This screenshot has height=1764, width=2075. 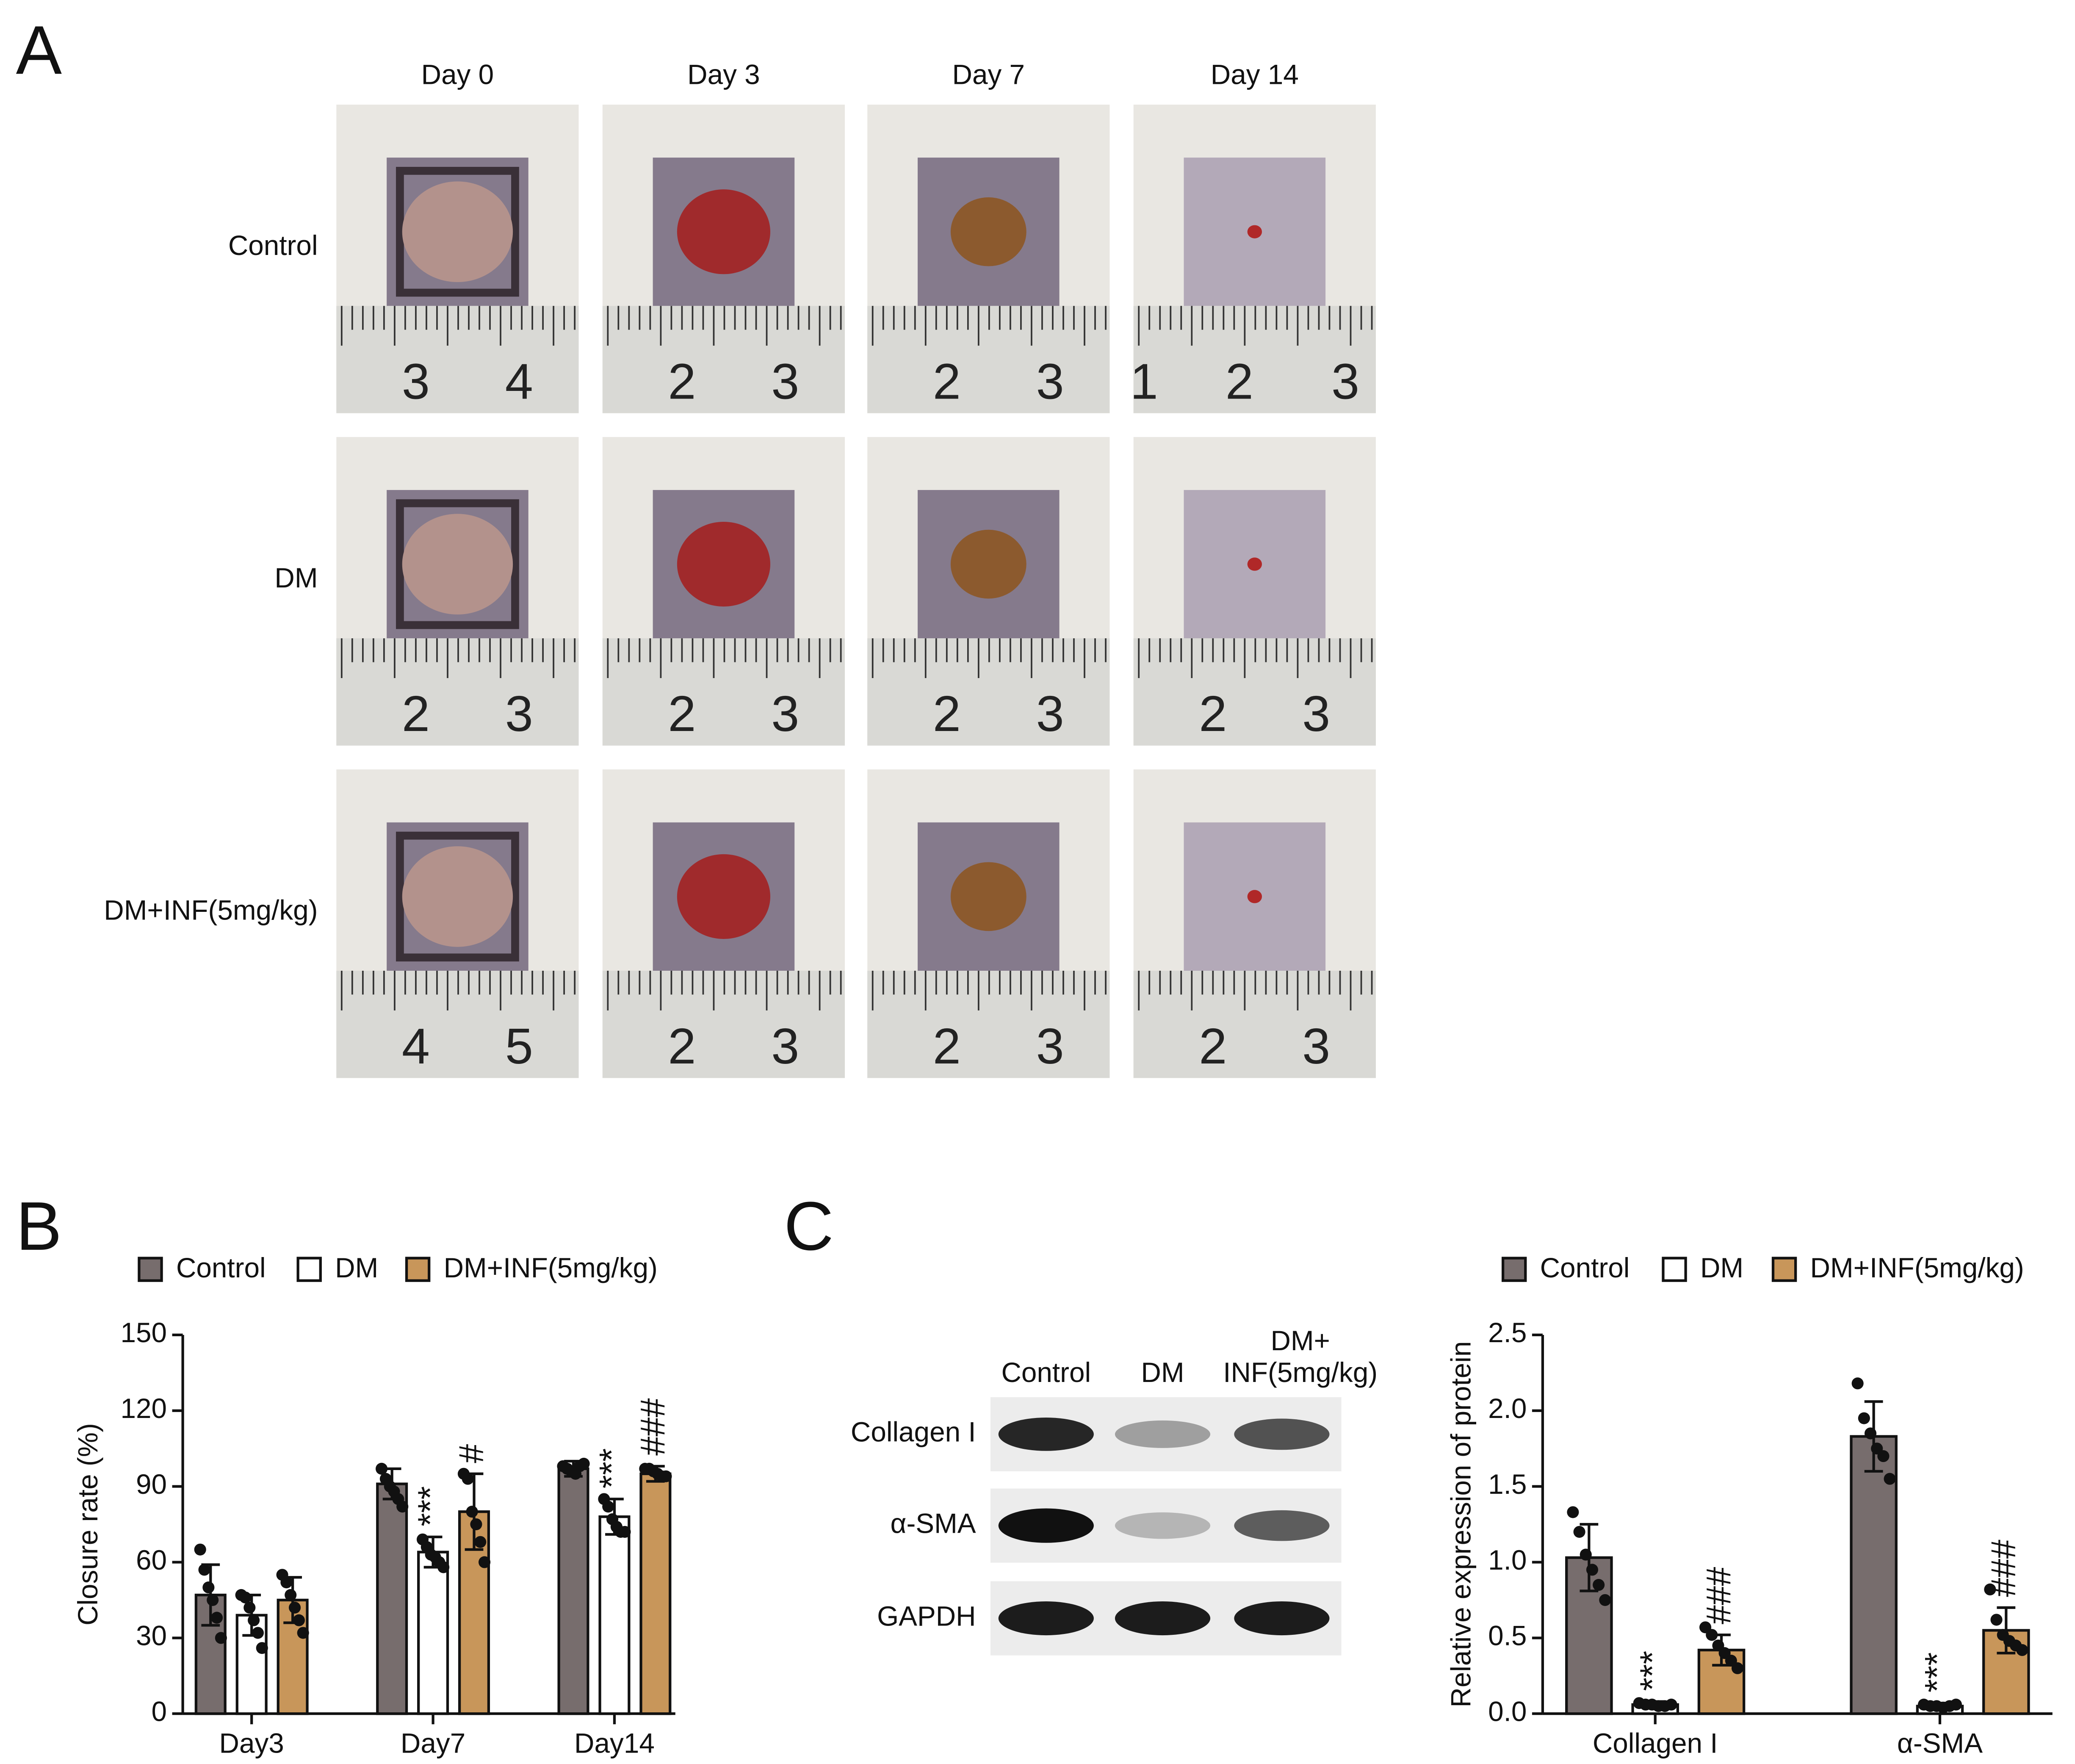 I want to click on legend-label: Control, so click(x=1585, y=1267).